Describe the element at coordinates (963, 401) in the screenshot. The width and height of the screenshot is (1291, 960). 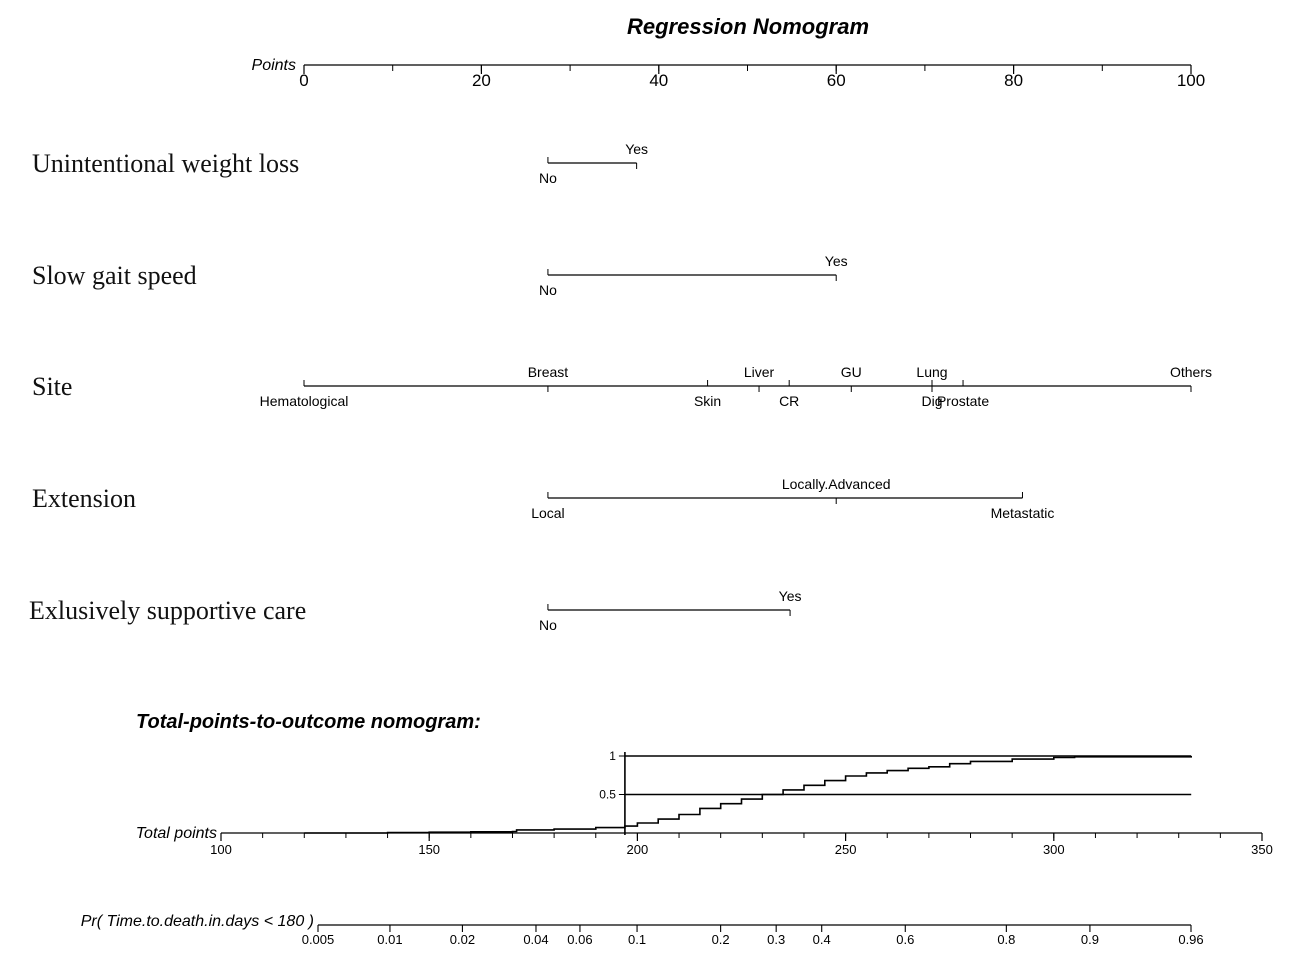
I see `level-label: Prostate` at that location.